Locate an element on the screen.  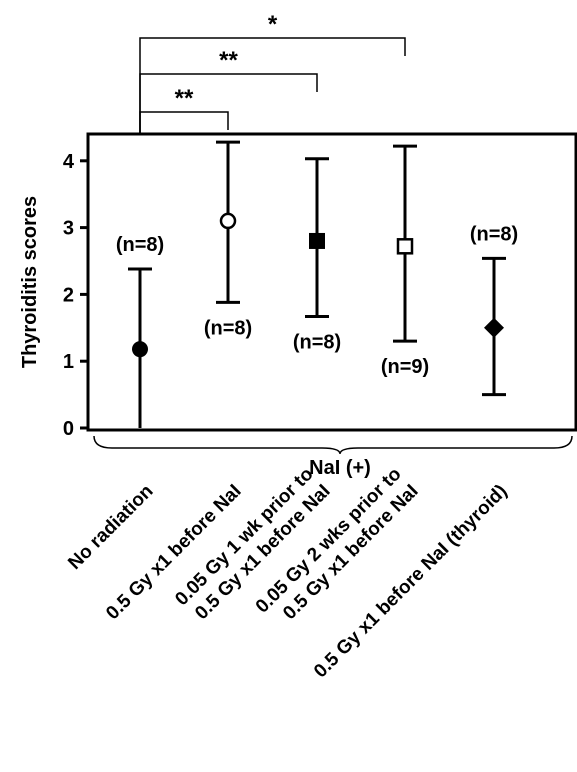
n-label: (n=9) is located at coordinates (405, 367).